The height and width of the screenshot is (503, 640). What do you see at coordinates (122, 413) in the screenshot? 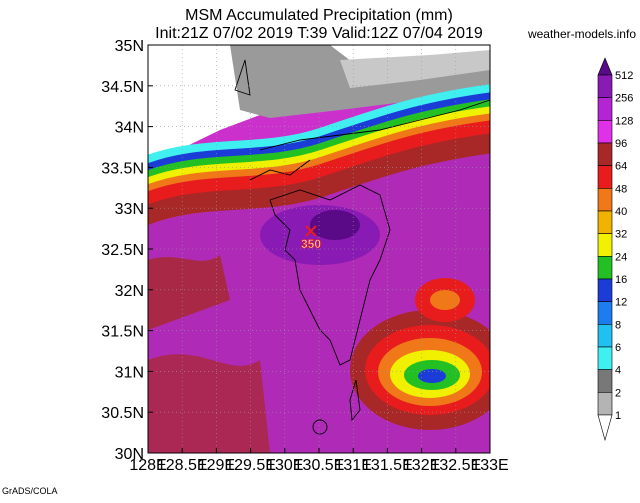
I see `lat-label: 30.5N` at bounding box center [122, 413].